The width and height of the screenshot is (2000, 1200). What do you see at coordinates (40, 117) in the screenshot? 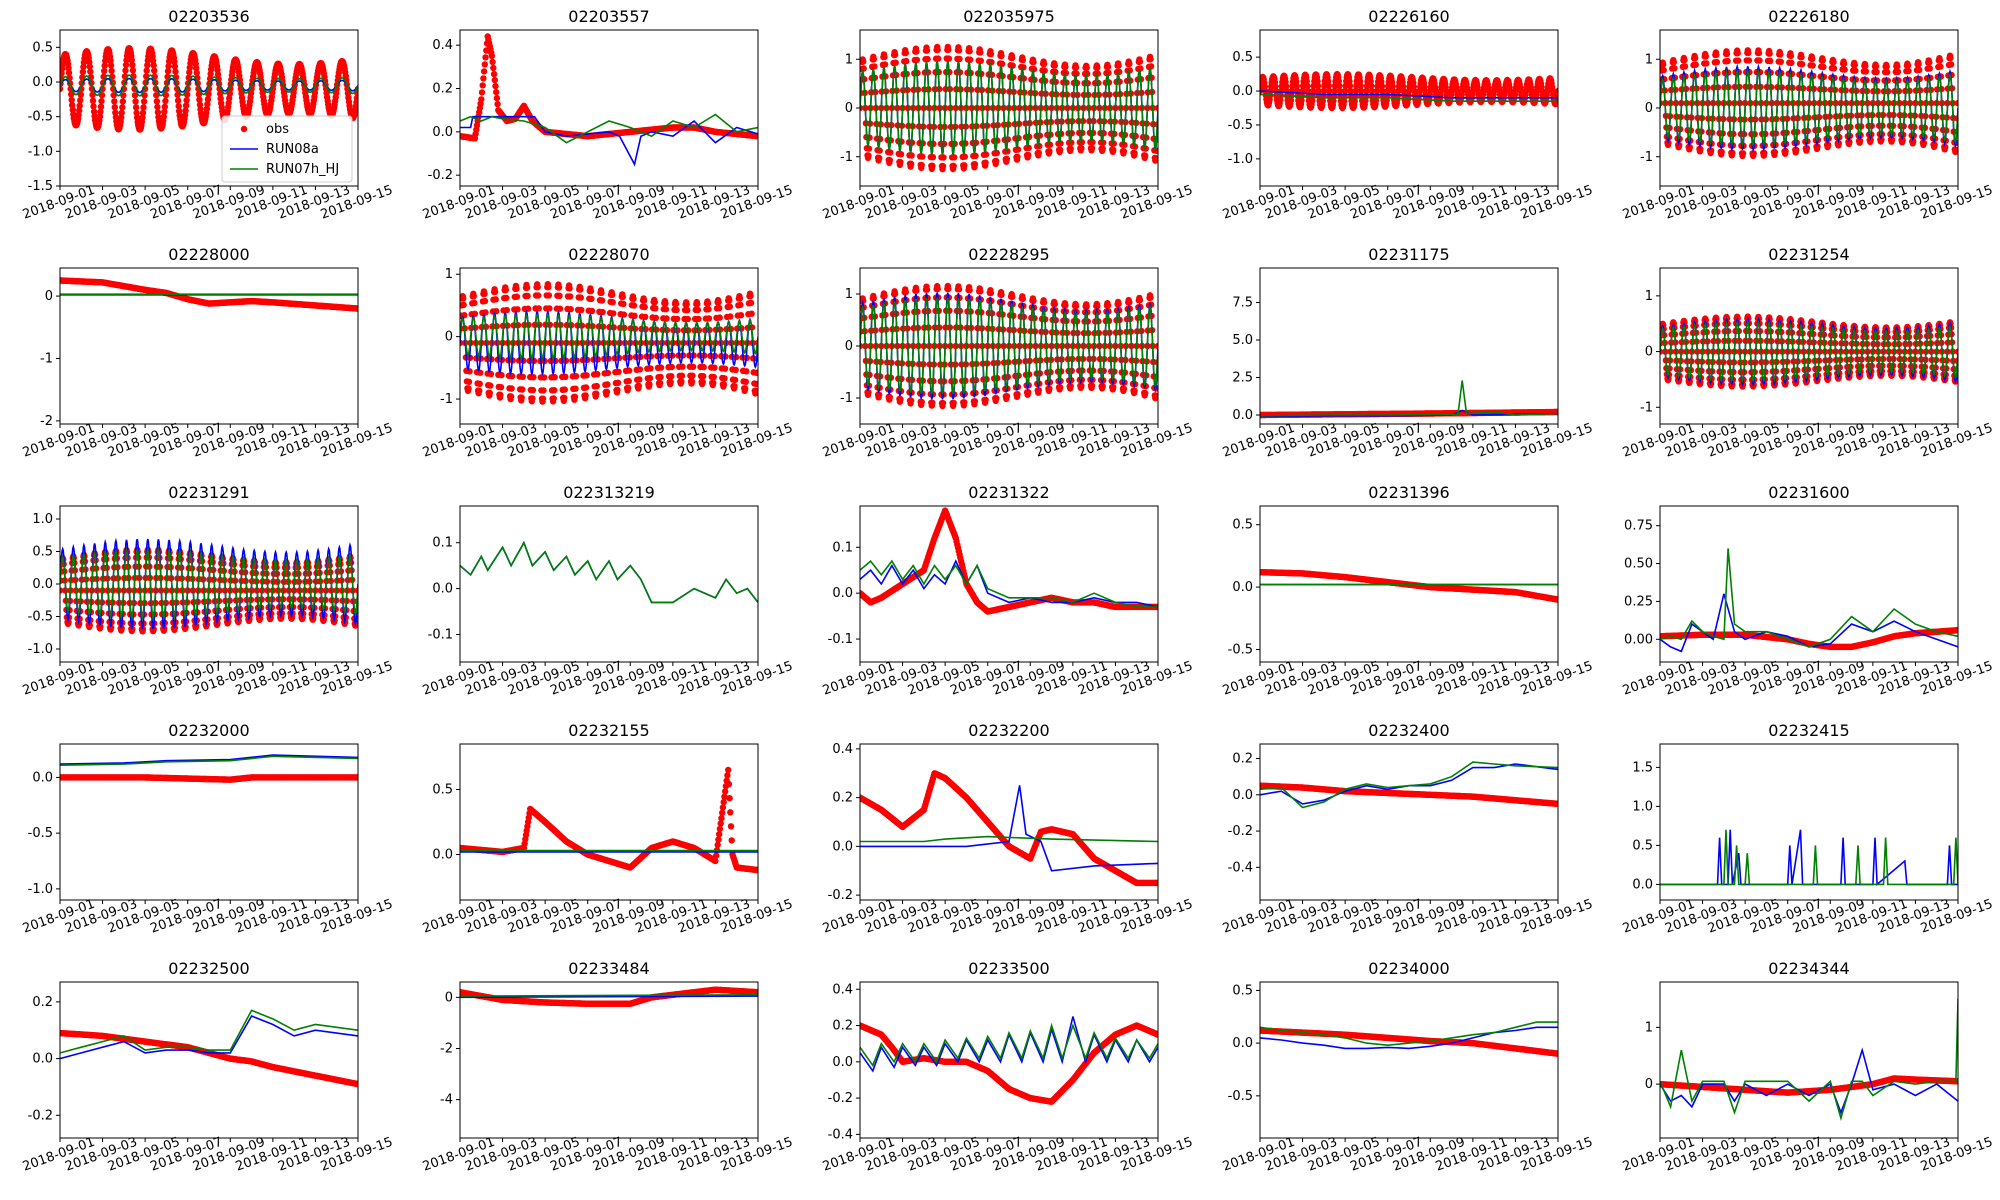
I see `y-tick-label: -0.5` at bounding box center [40, 117].